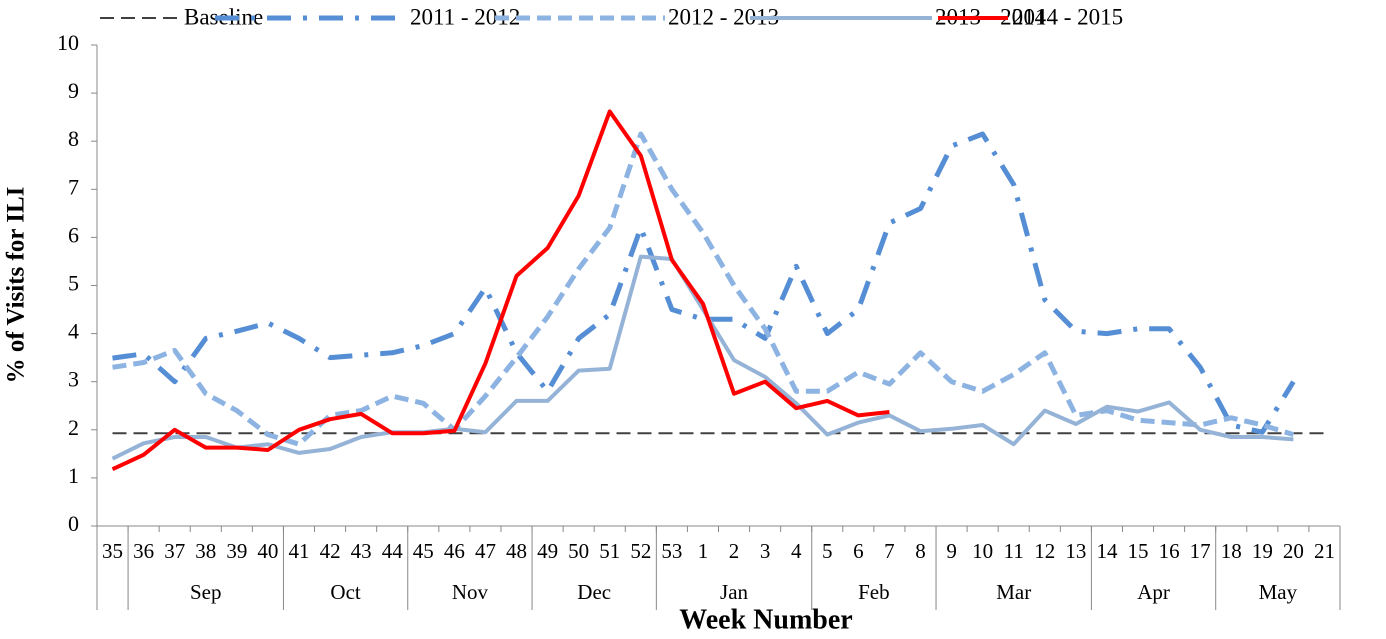 The width and height of the screenshot is (1386, 639). What do you see at coordinates (827, 551) in the screenshot?
I see `x-tick-label: 5` at bounding box center [827, 551].